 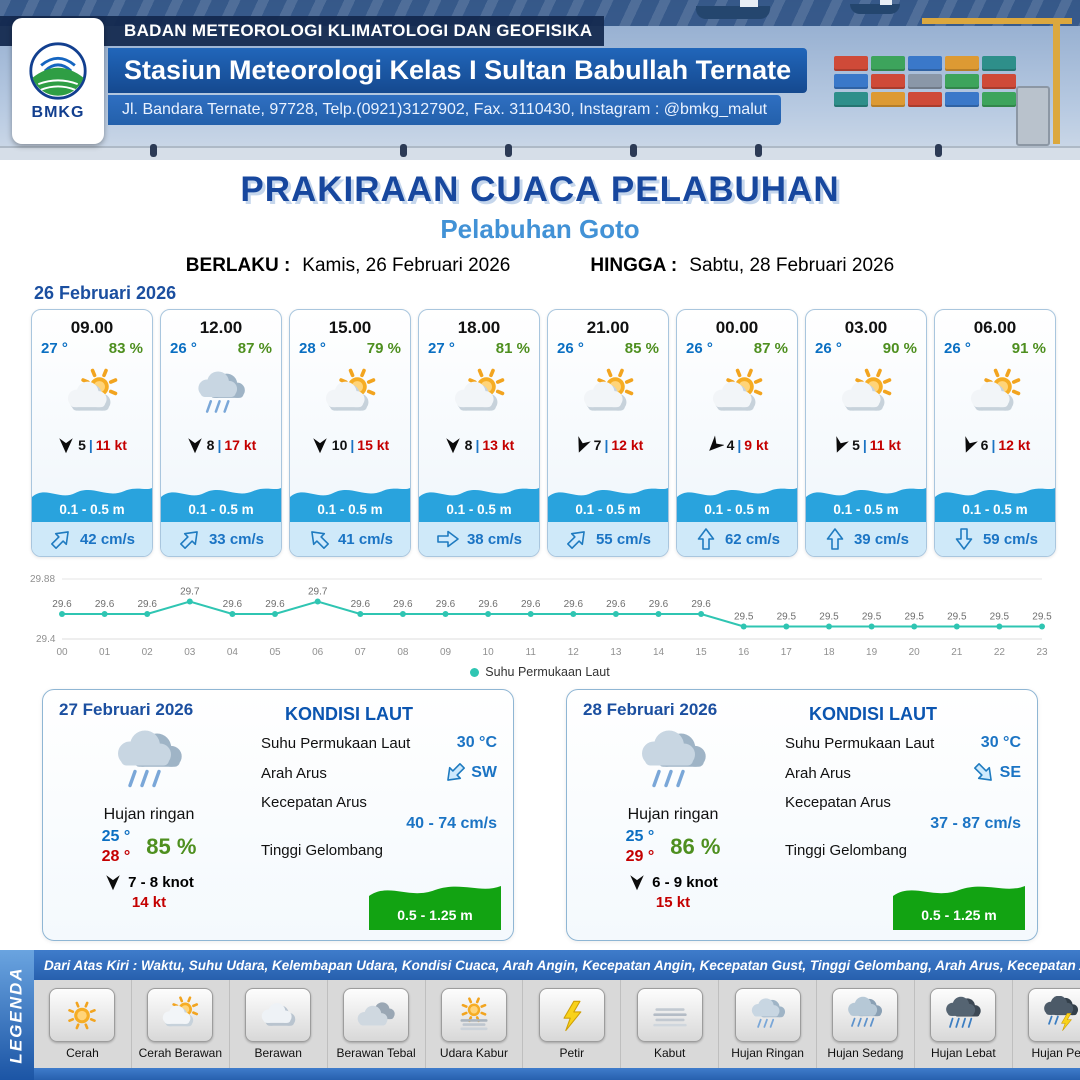 I want to click on legend-vertical-bar: LEGENDA, so click(x=17, y=1015).